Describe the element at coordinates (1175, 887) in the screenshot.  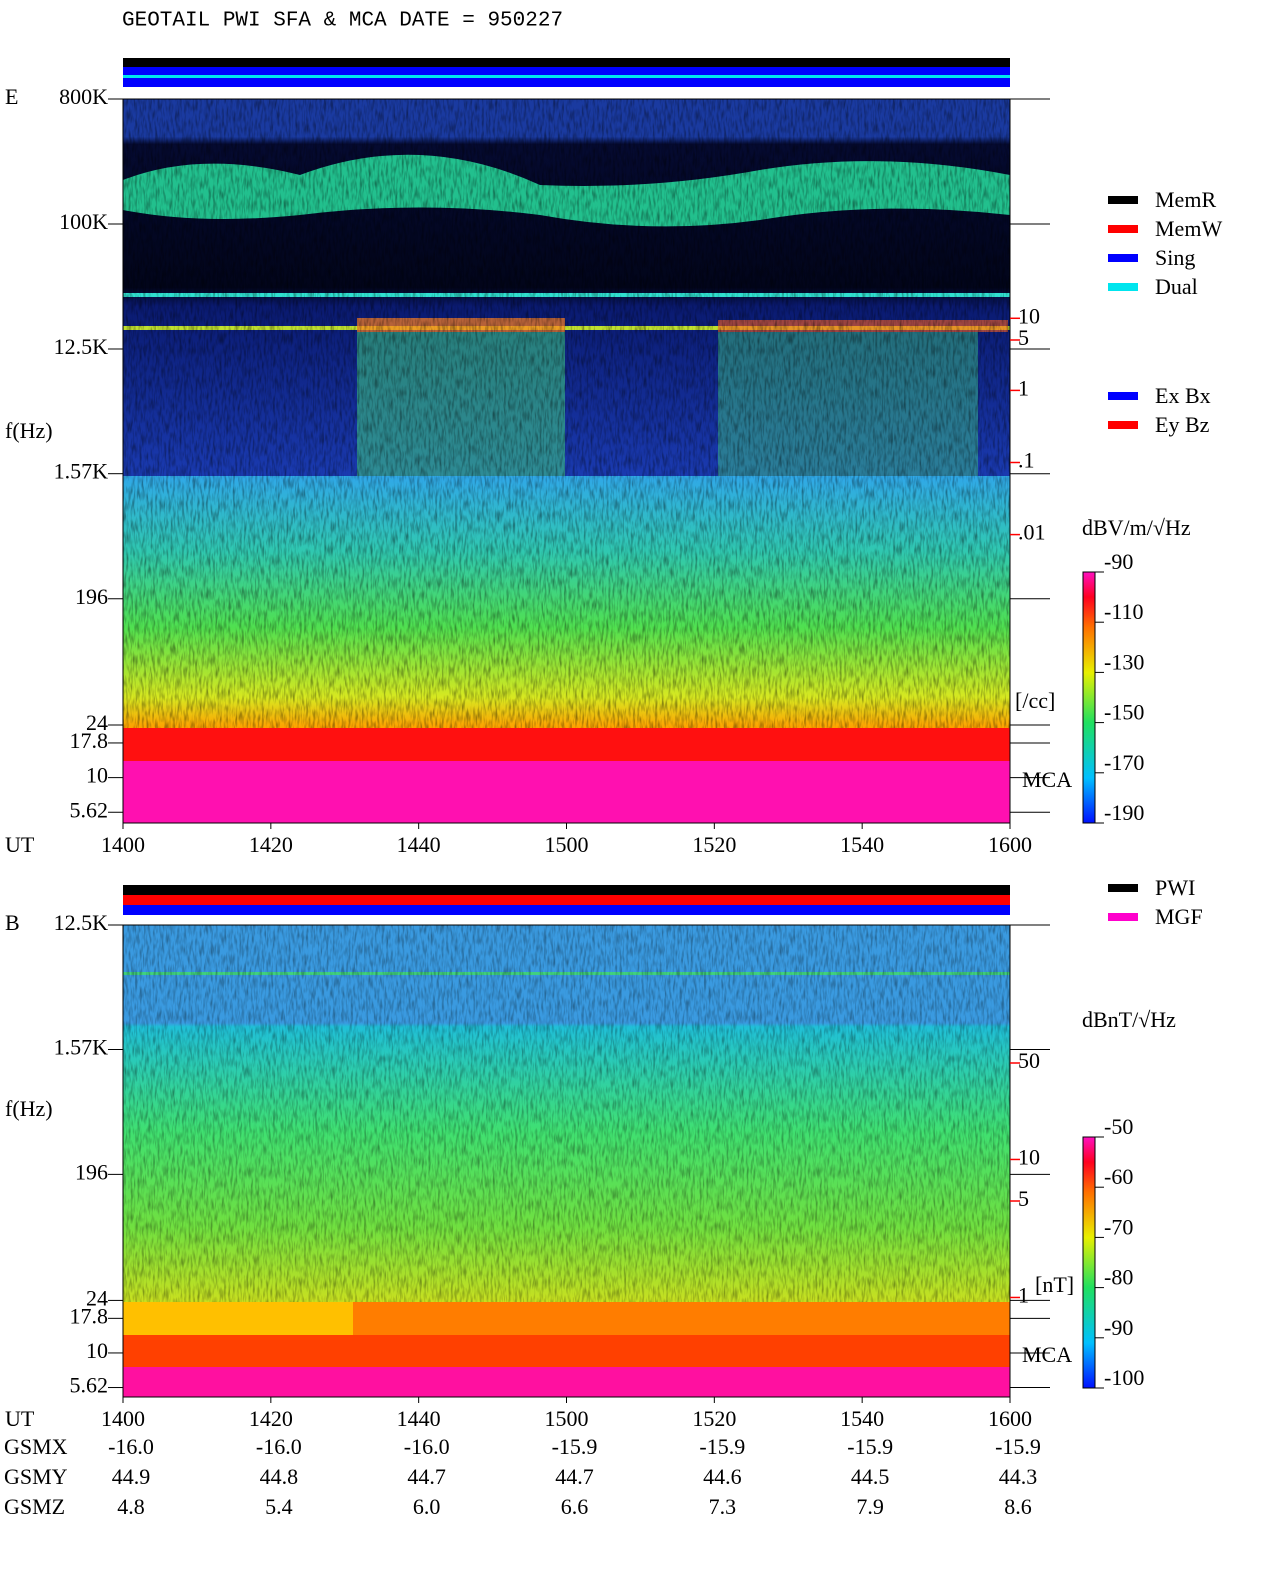
I see `legend-label: PWI` at that location.